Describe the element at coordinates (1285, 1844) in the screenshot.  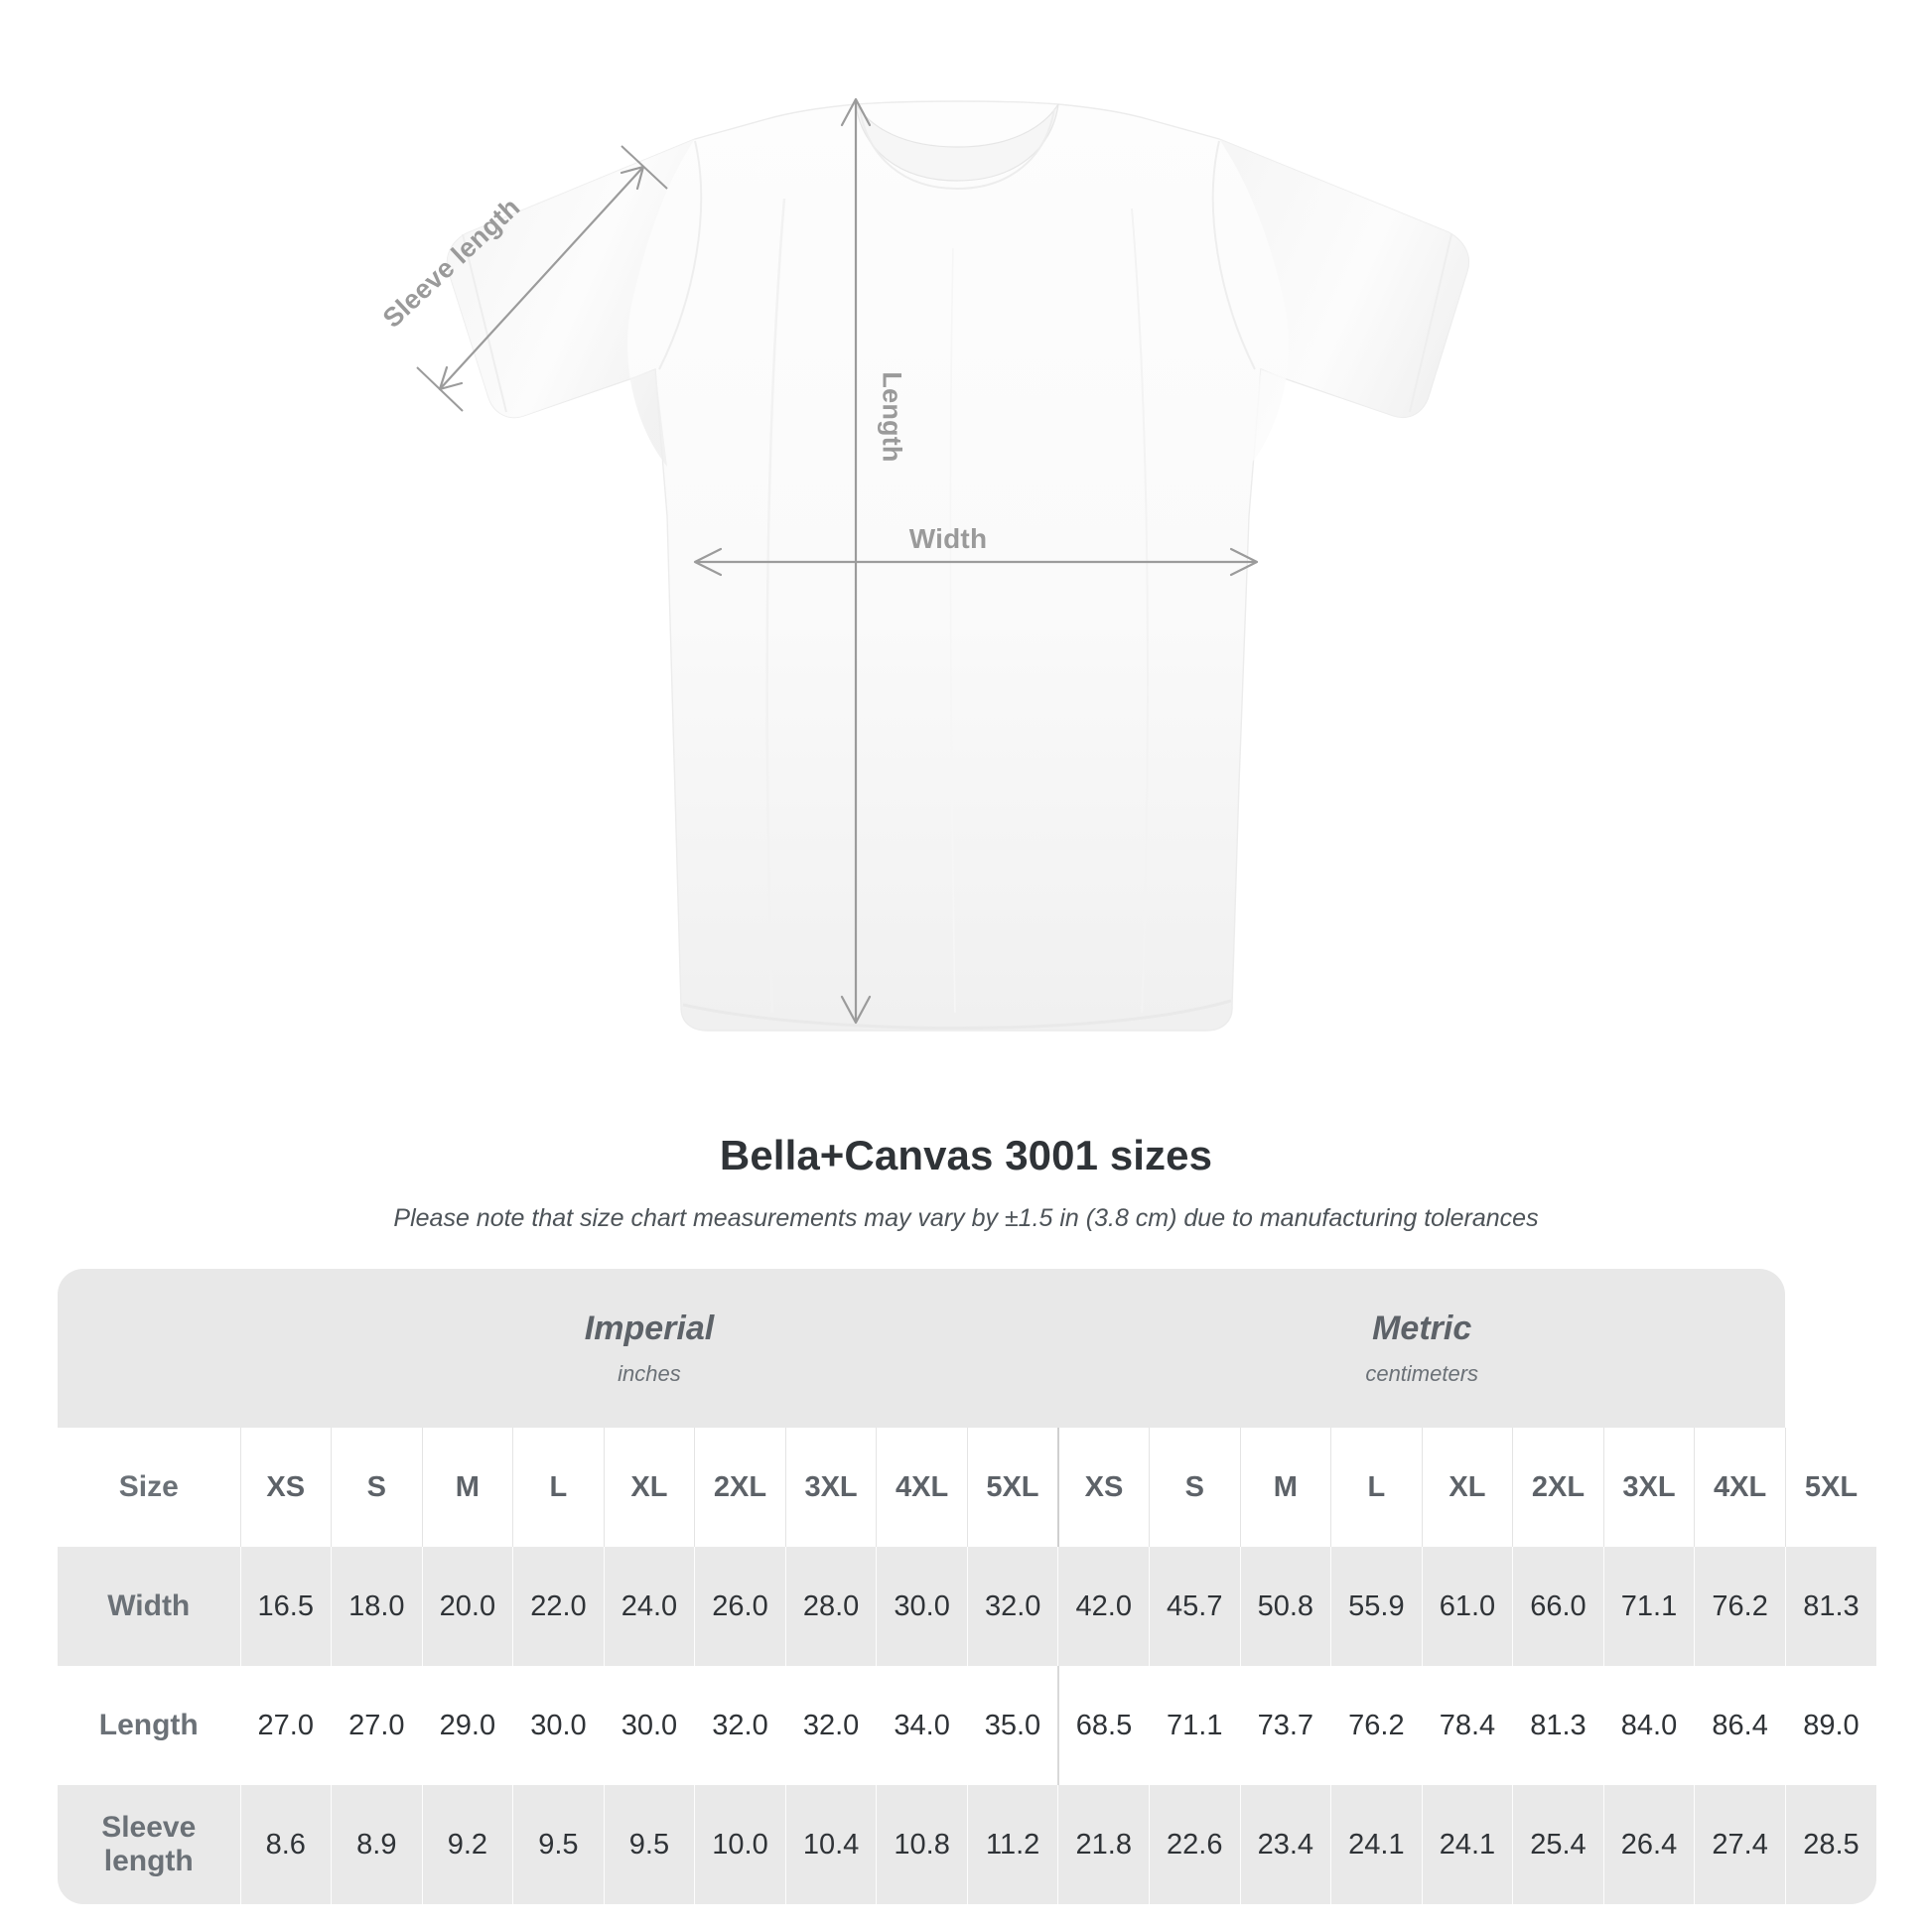
I see `data-cell: 23.4` at that location.